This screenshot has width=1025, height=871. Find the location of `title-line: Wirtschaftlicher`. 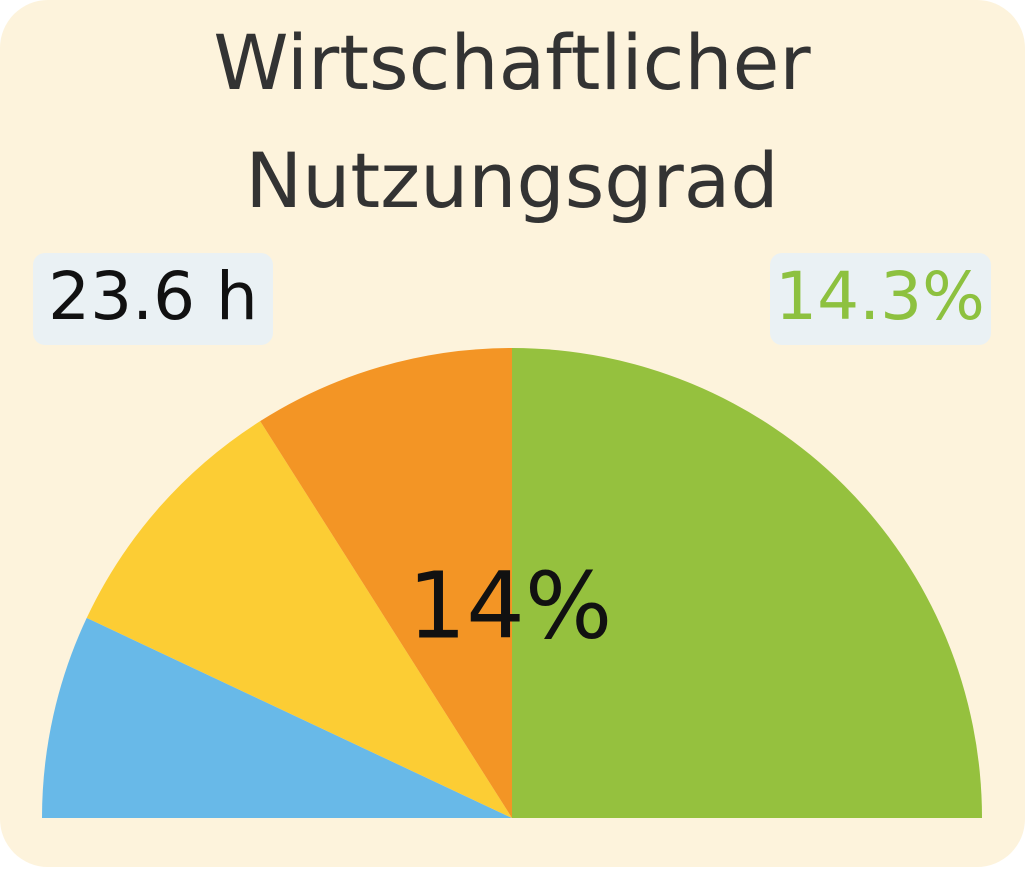

title-line: Wirtschaftlicher is located at coordinates (512, 62).